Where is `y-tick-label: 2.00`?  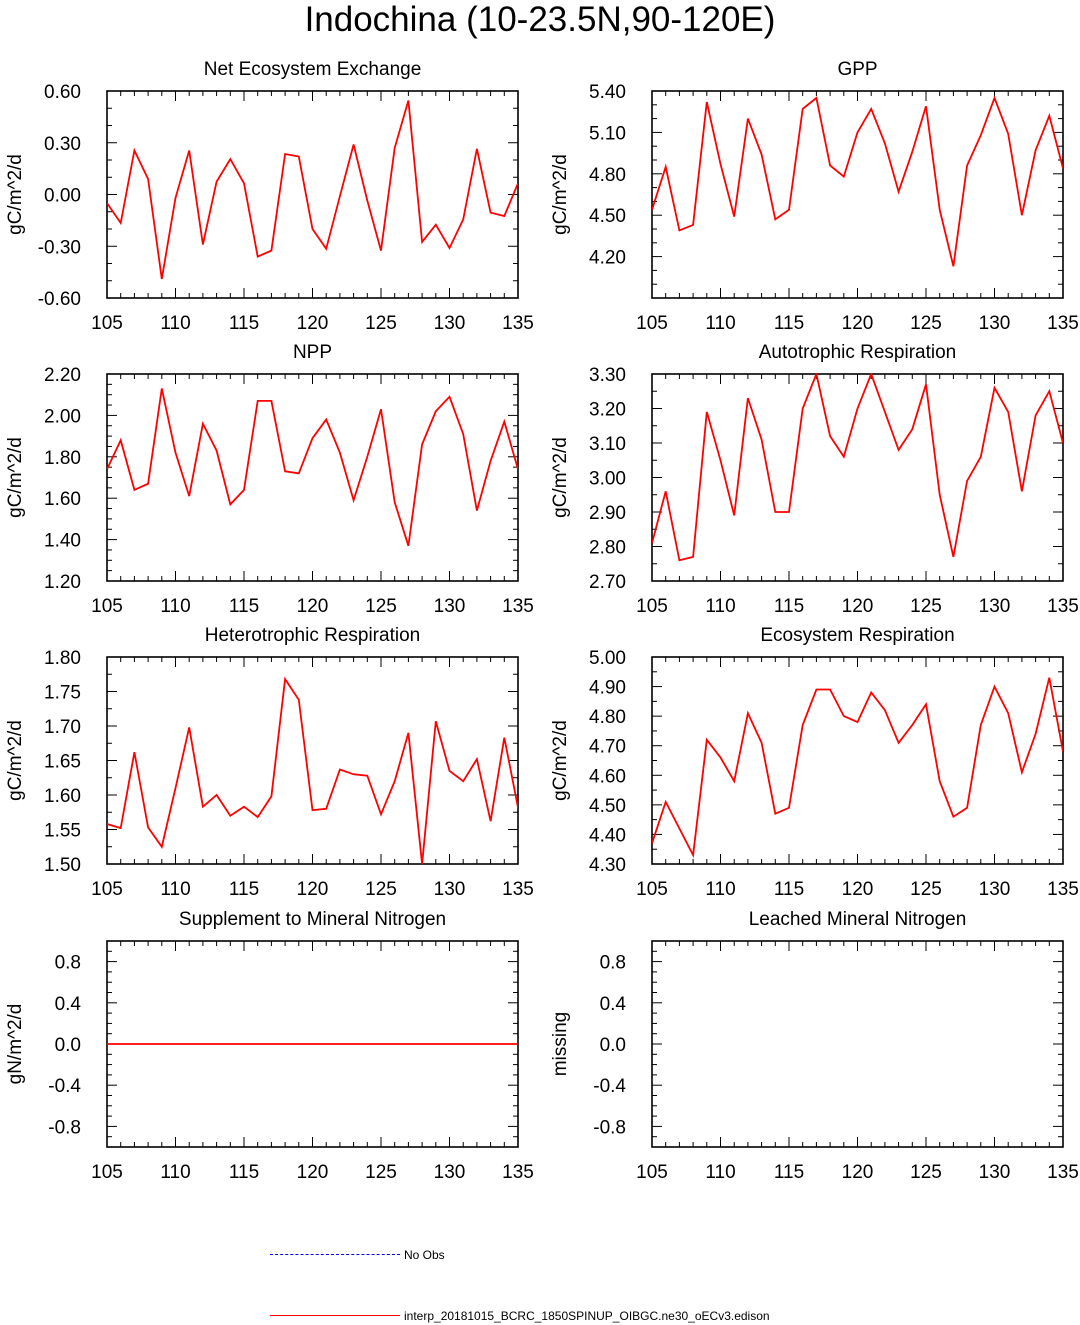 y-tick-label: 2.00 is located at coordinates (62, 416).